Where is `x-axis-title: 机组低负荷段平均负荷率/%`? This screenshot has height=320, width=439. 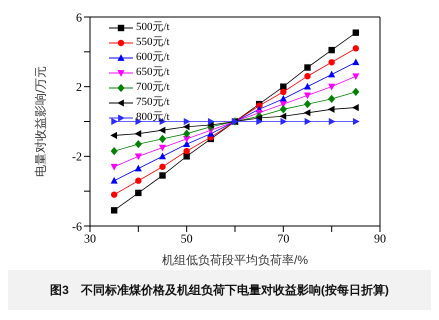
x-axis-title: 机组低负荷段平均负荷率/% is located at coordinates (235, 260).